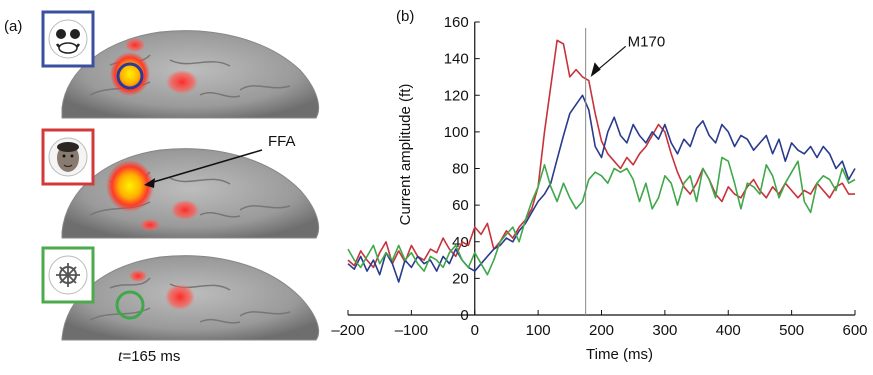 The image size is (873, 375). Describe the element at coordinates (475, 330) in the screenshot. I see `x-tick-label: 0` at that location.